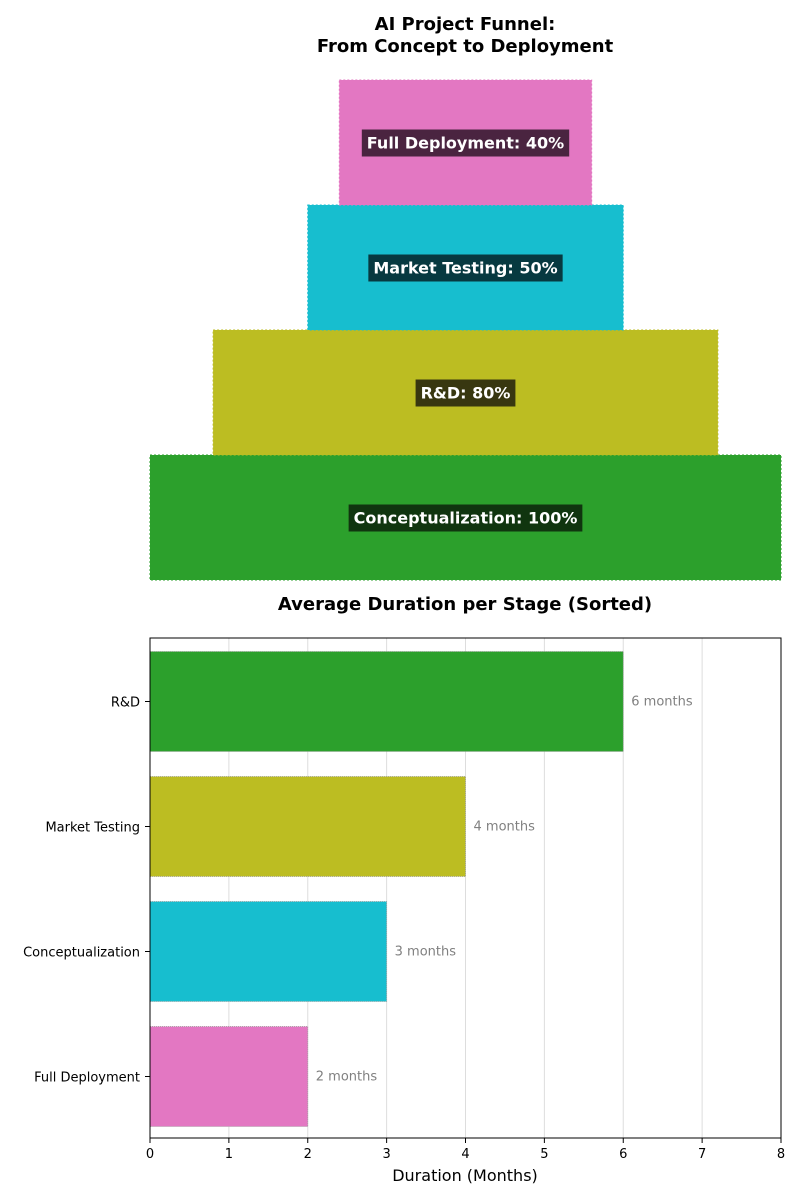 The width and height of the screenshot is (800, 1204). What do you see at coordinates (150, 1154) in the screenshot?
I see `bar-x-tick-label: 0` at bounding box center [150, 1154].